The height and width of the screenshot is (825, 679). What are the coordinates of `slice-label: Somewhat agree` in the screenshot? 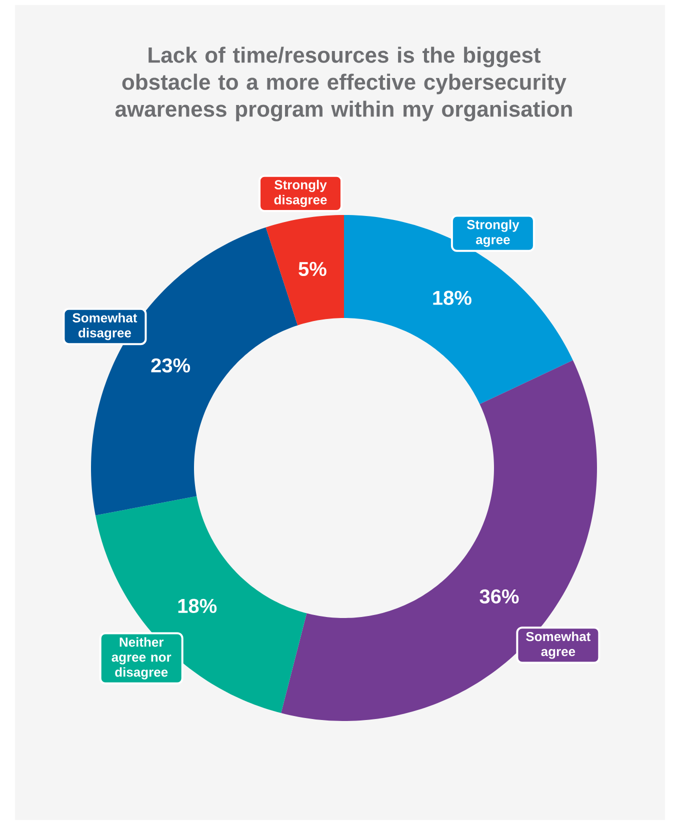 It's located at (558, 645).